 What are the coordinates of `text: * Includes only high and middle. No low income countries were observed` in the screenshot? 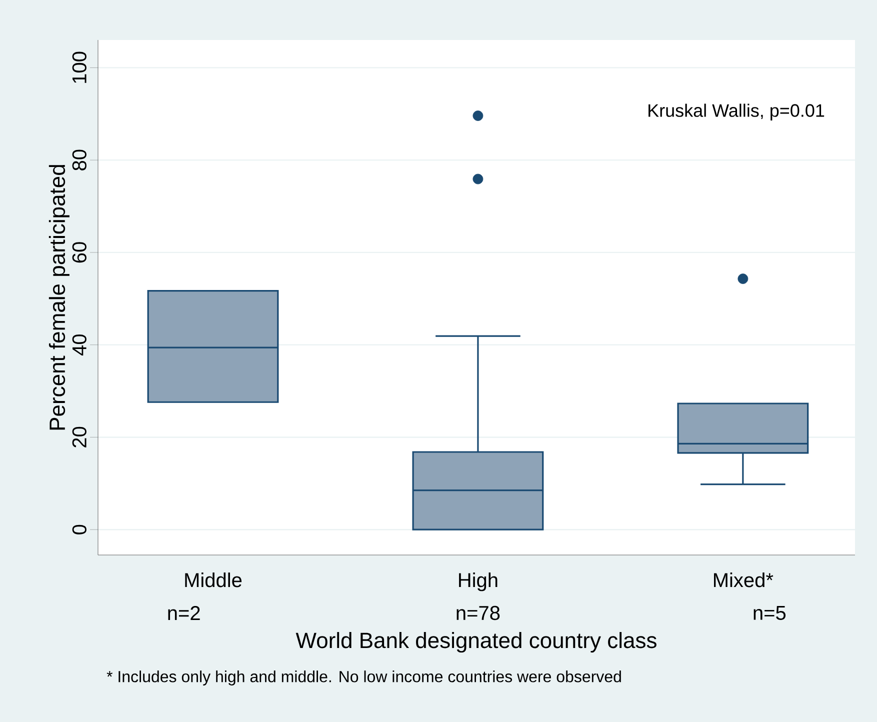 It's located at (363, 678).